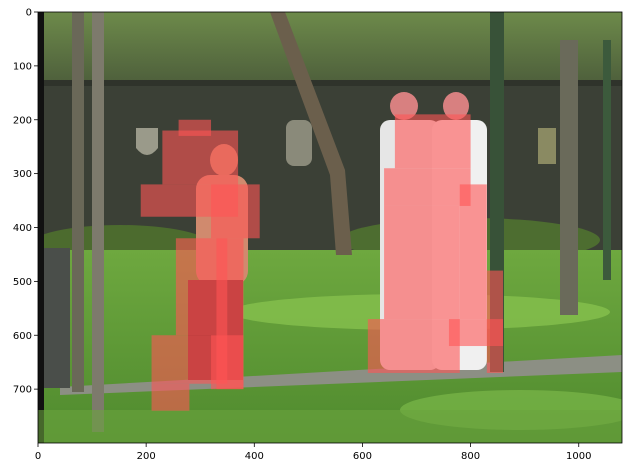  Describe the element at coordinates (22, 390) in the screenshot. I see `y-tick-label: 700` at that location.